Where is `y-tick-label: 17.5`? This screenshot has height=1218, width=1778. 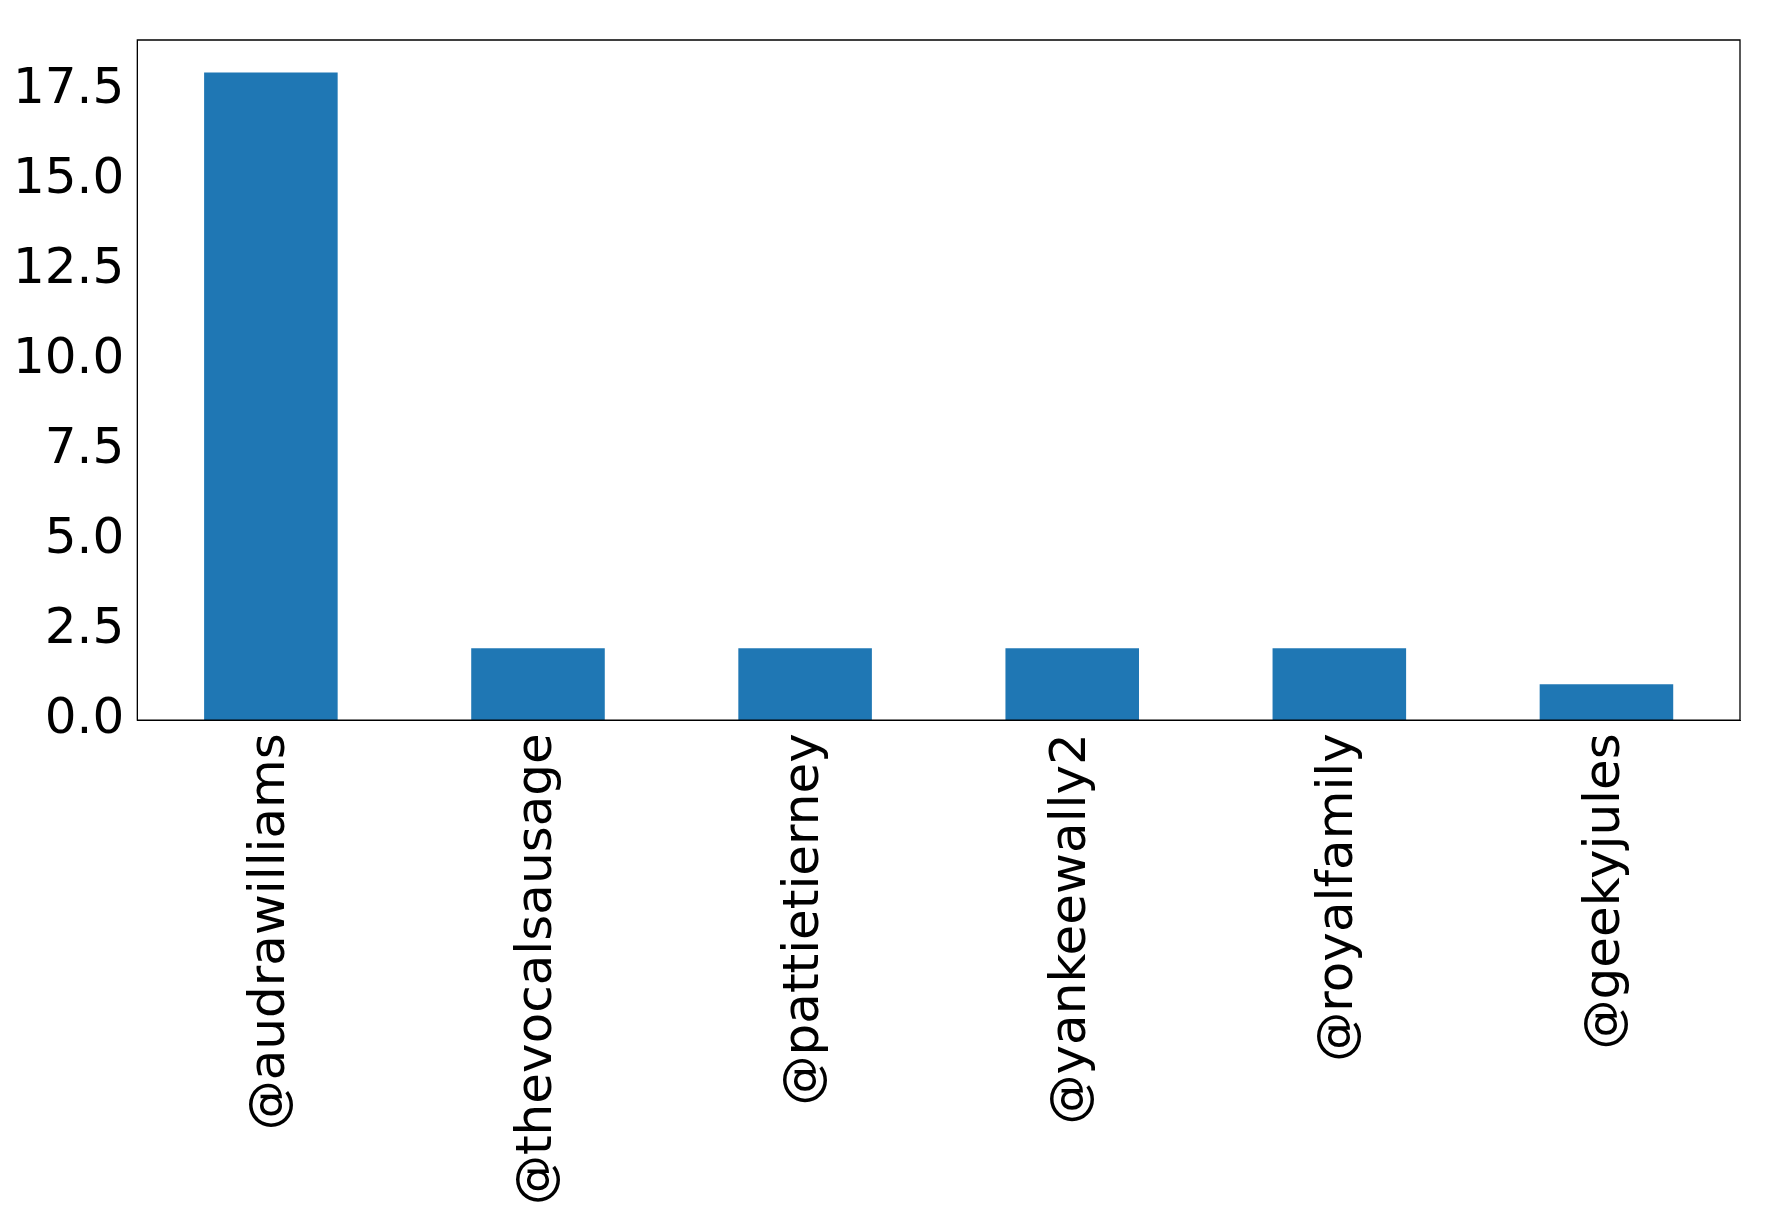 y-tick-label: 17.5 is located at coordinates (69, 86).